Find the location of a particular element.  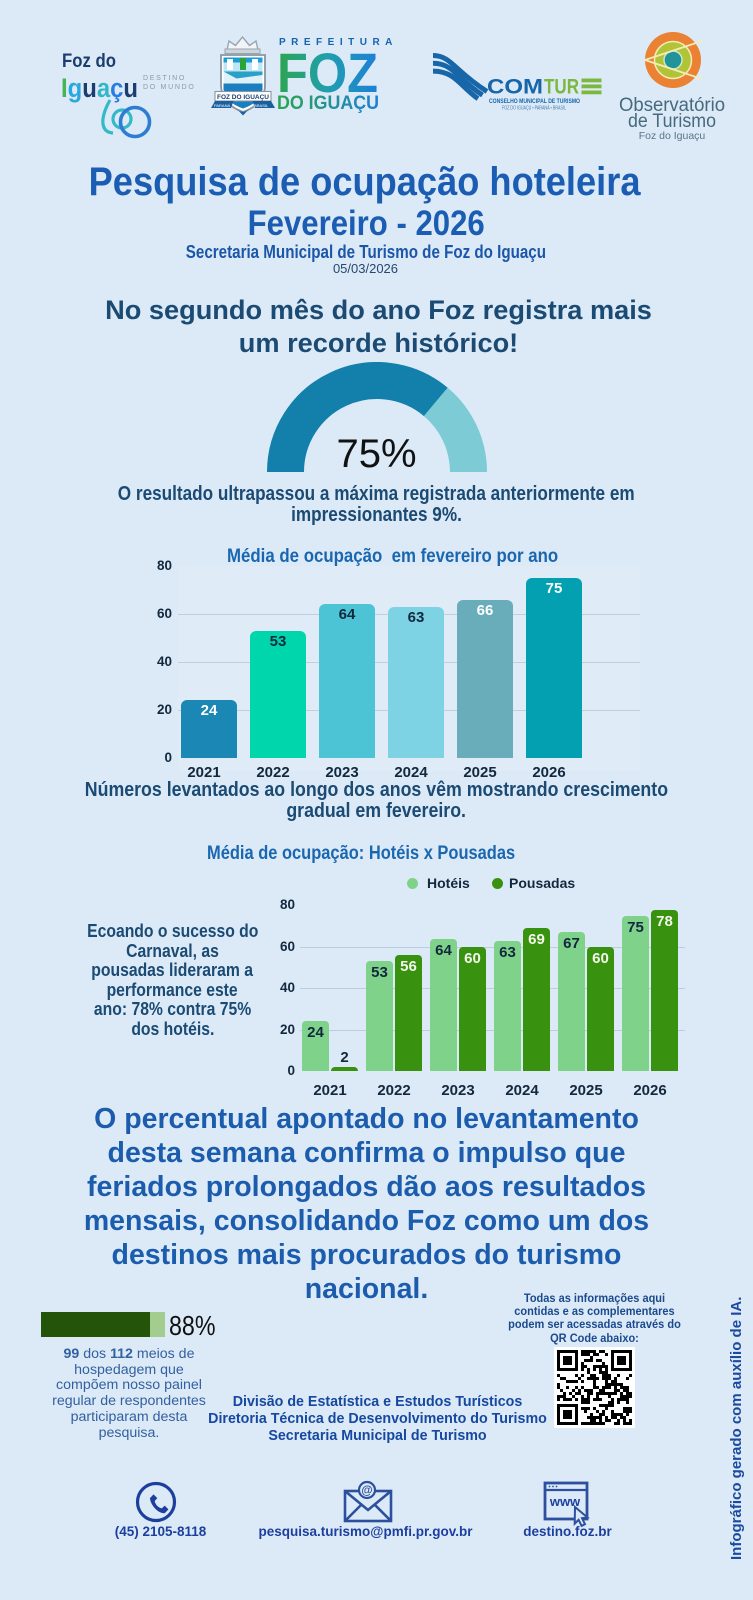

svg-text: BRASIL is located at coordinates (261, 105).